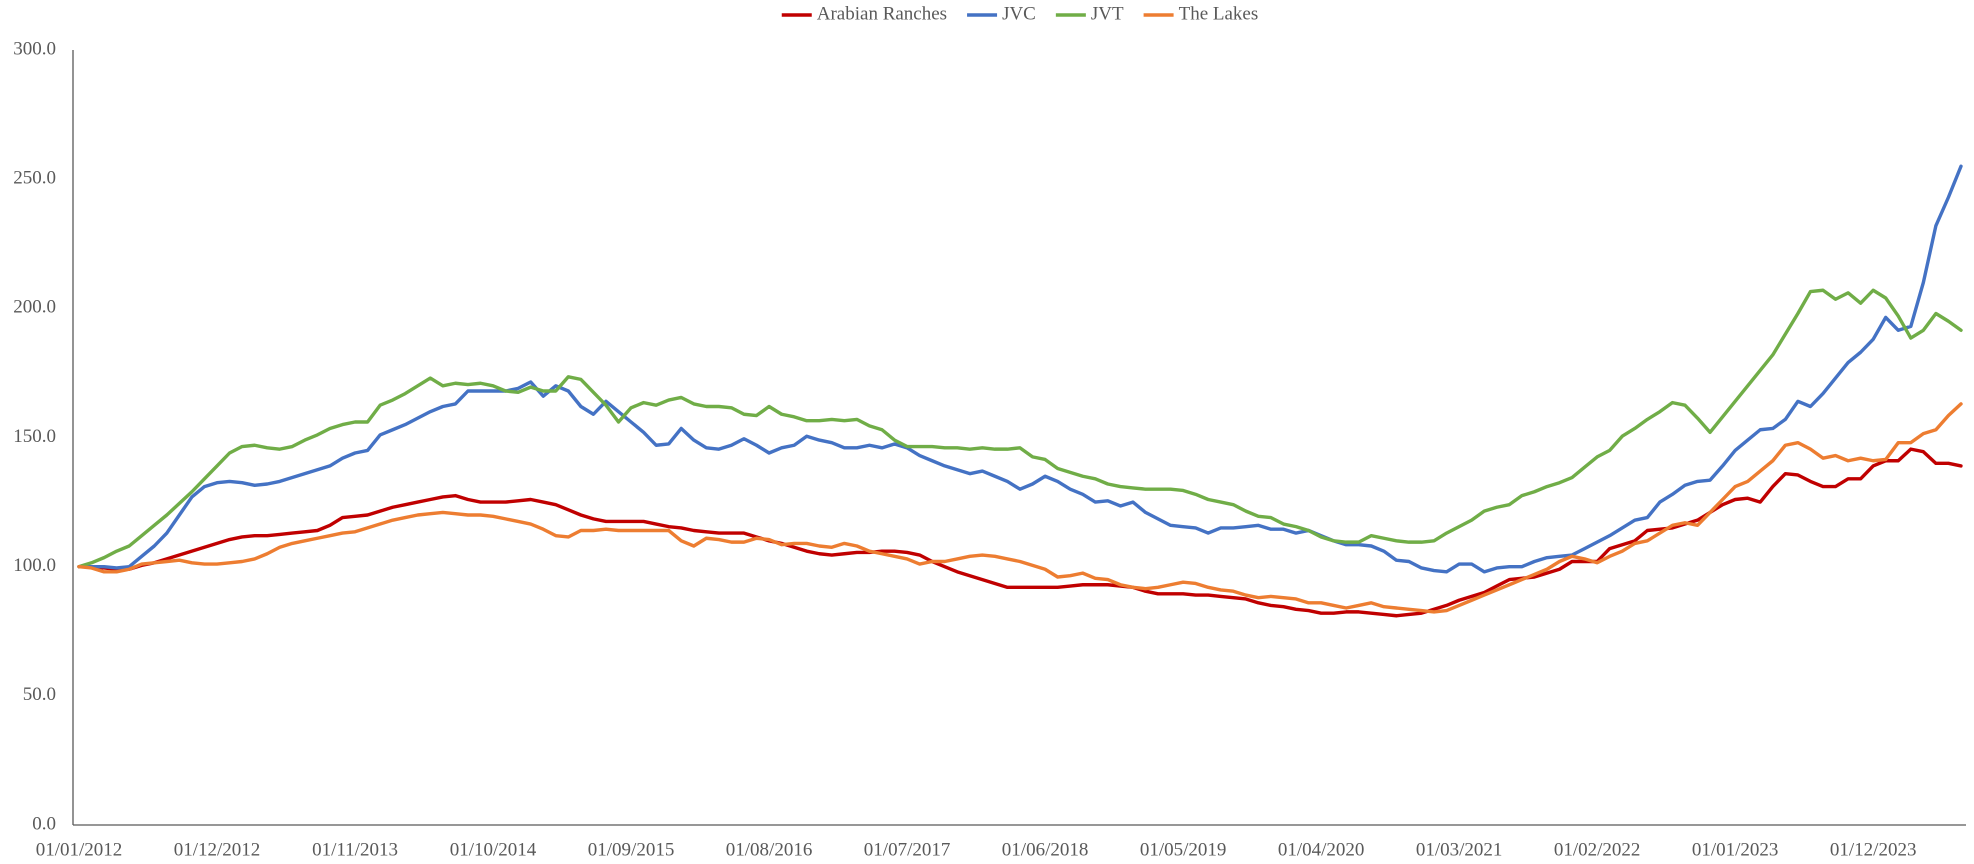 The image size is (1974, 864). What do you see at coordinates (34, 307) in the screenshot?
I see `y-tick-label: 200.0` at bounding box center [34, 307].